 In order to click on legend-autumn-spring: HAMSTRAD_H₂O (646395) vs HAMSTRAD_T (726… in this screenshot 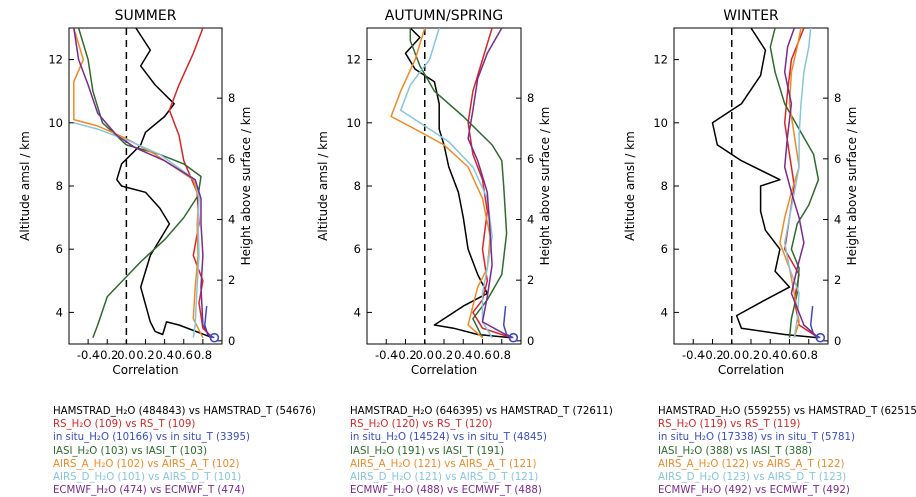, I will do `click(481, 451)`.